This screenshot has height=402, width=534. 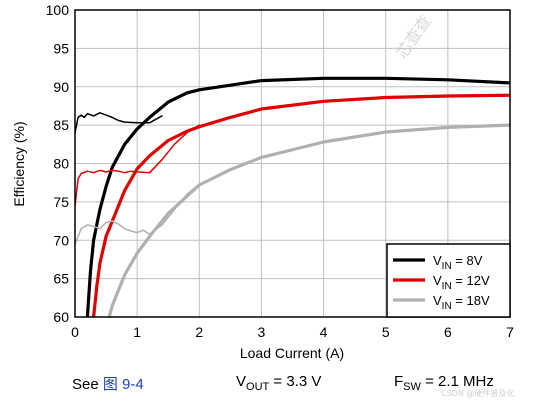 I want to click on legend-box, so click(x=448, y=280).